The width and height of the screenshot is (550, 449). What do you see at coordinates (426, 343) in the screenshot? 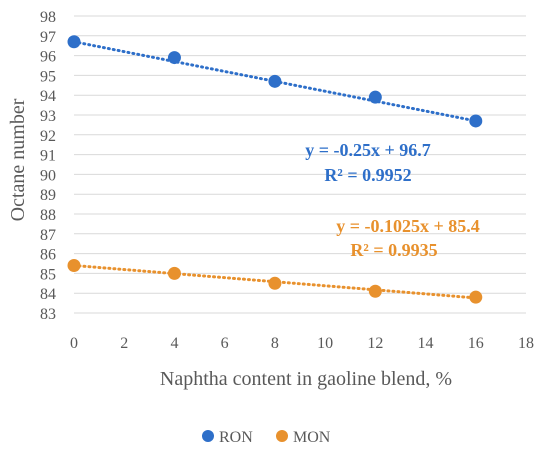
I see `x-tick-label: 14` at bounding box center [426, 343].